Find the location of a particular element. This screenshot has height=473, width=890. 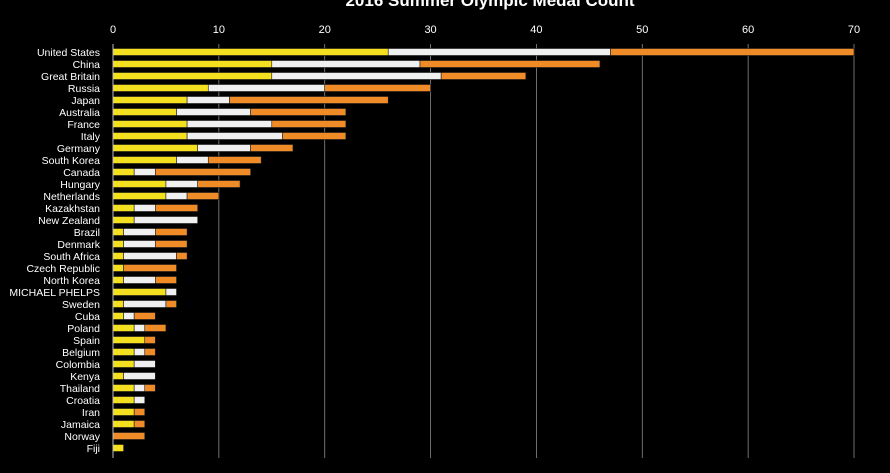

category-label: North Korea is located at coordinates (71, 281).